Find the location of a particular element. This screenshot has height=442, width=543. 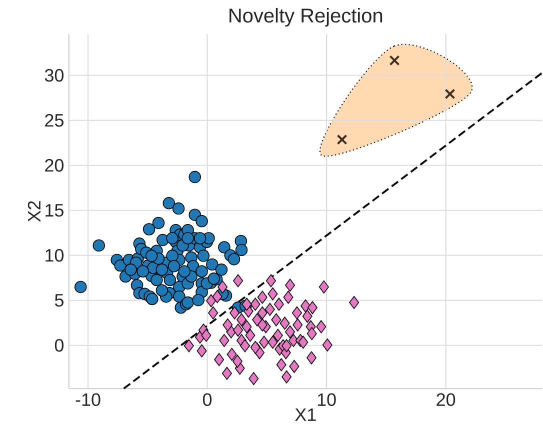

x-tick-label: 10 is located at coordinates (327, 400).